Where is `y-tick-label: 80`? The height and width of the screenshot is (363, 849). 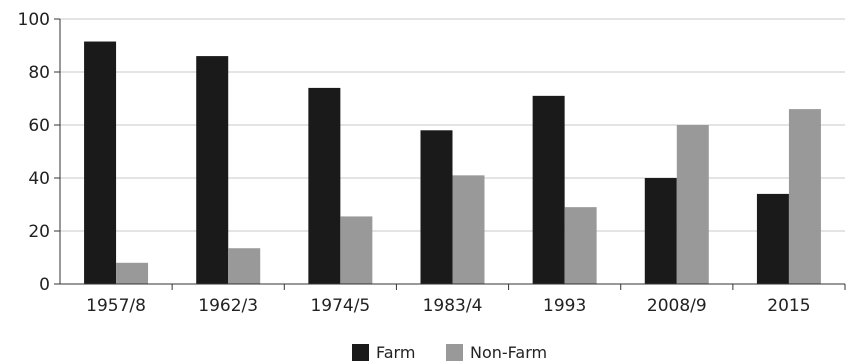 y-tick-label: 80 is located at coordinates (39, 73).